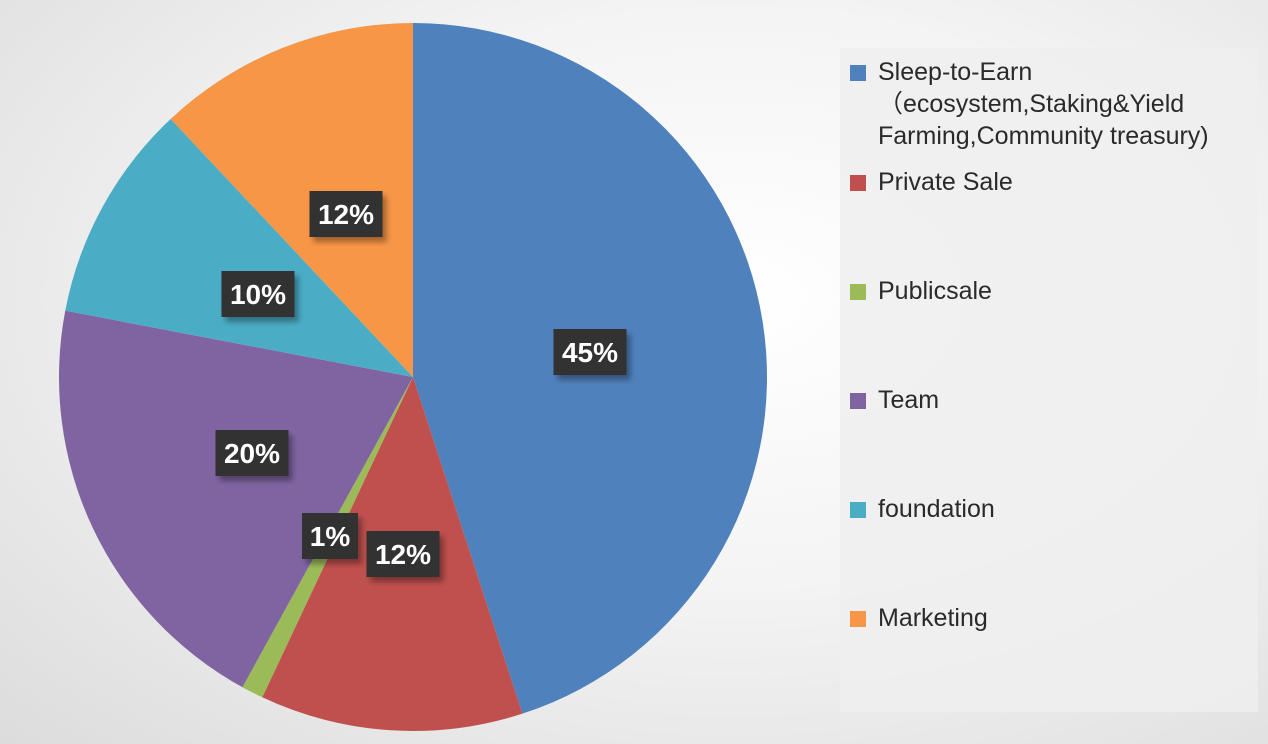  I want to click on data-label-4: 20%, so click(252, 453).